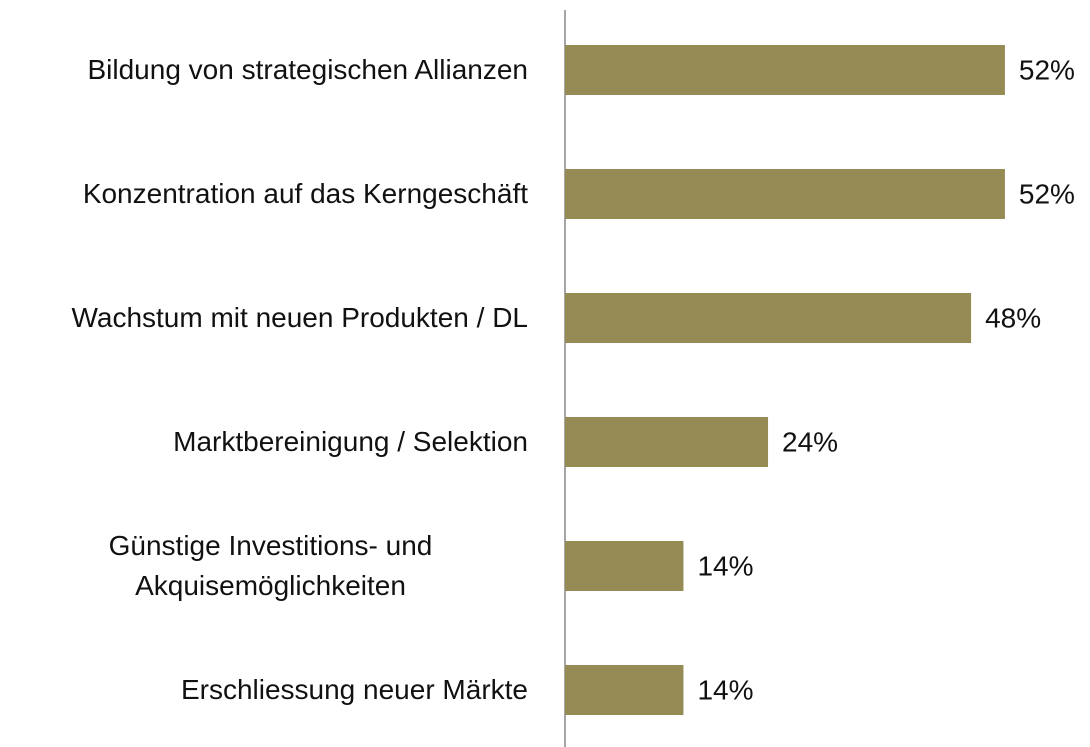 This screenshot has width=1090, height=747. What do you see at coordinates (810, 441) in the screenshot?
I see `value-label: 24%` at bounding box center [810, 441].